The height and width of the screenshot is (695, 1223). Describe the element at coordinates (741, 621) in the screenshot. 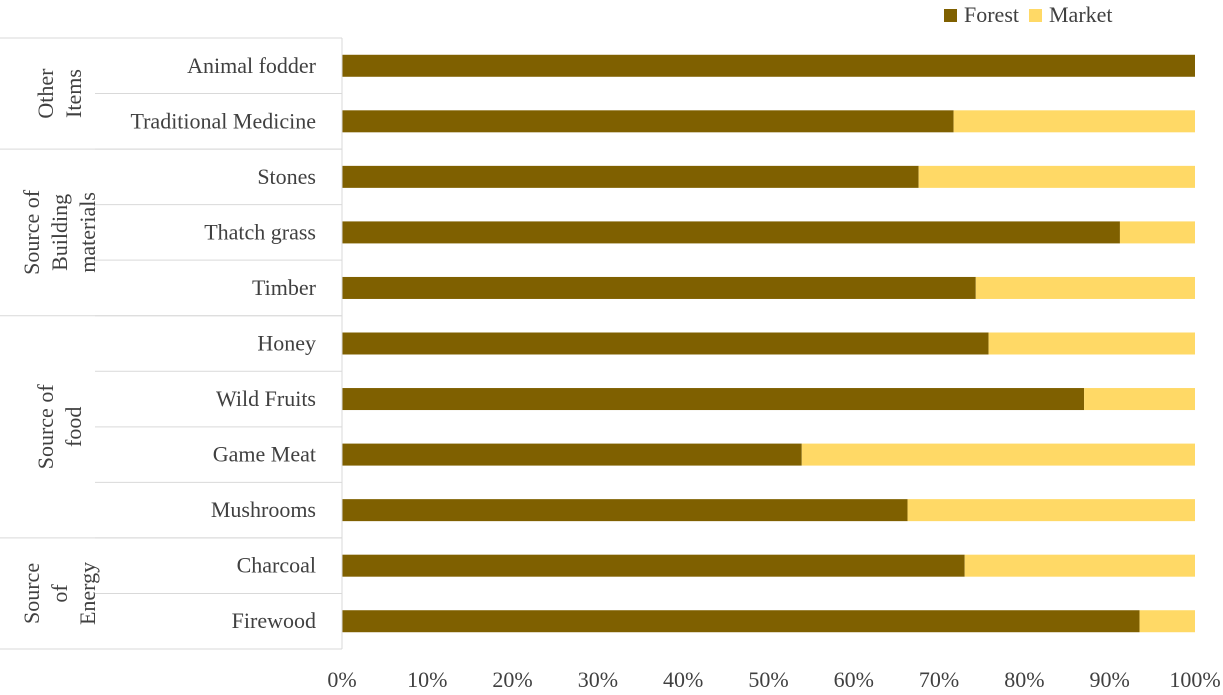

I see `bar-forest-firewood` at that location.